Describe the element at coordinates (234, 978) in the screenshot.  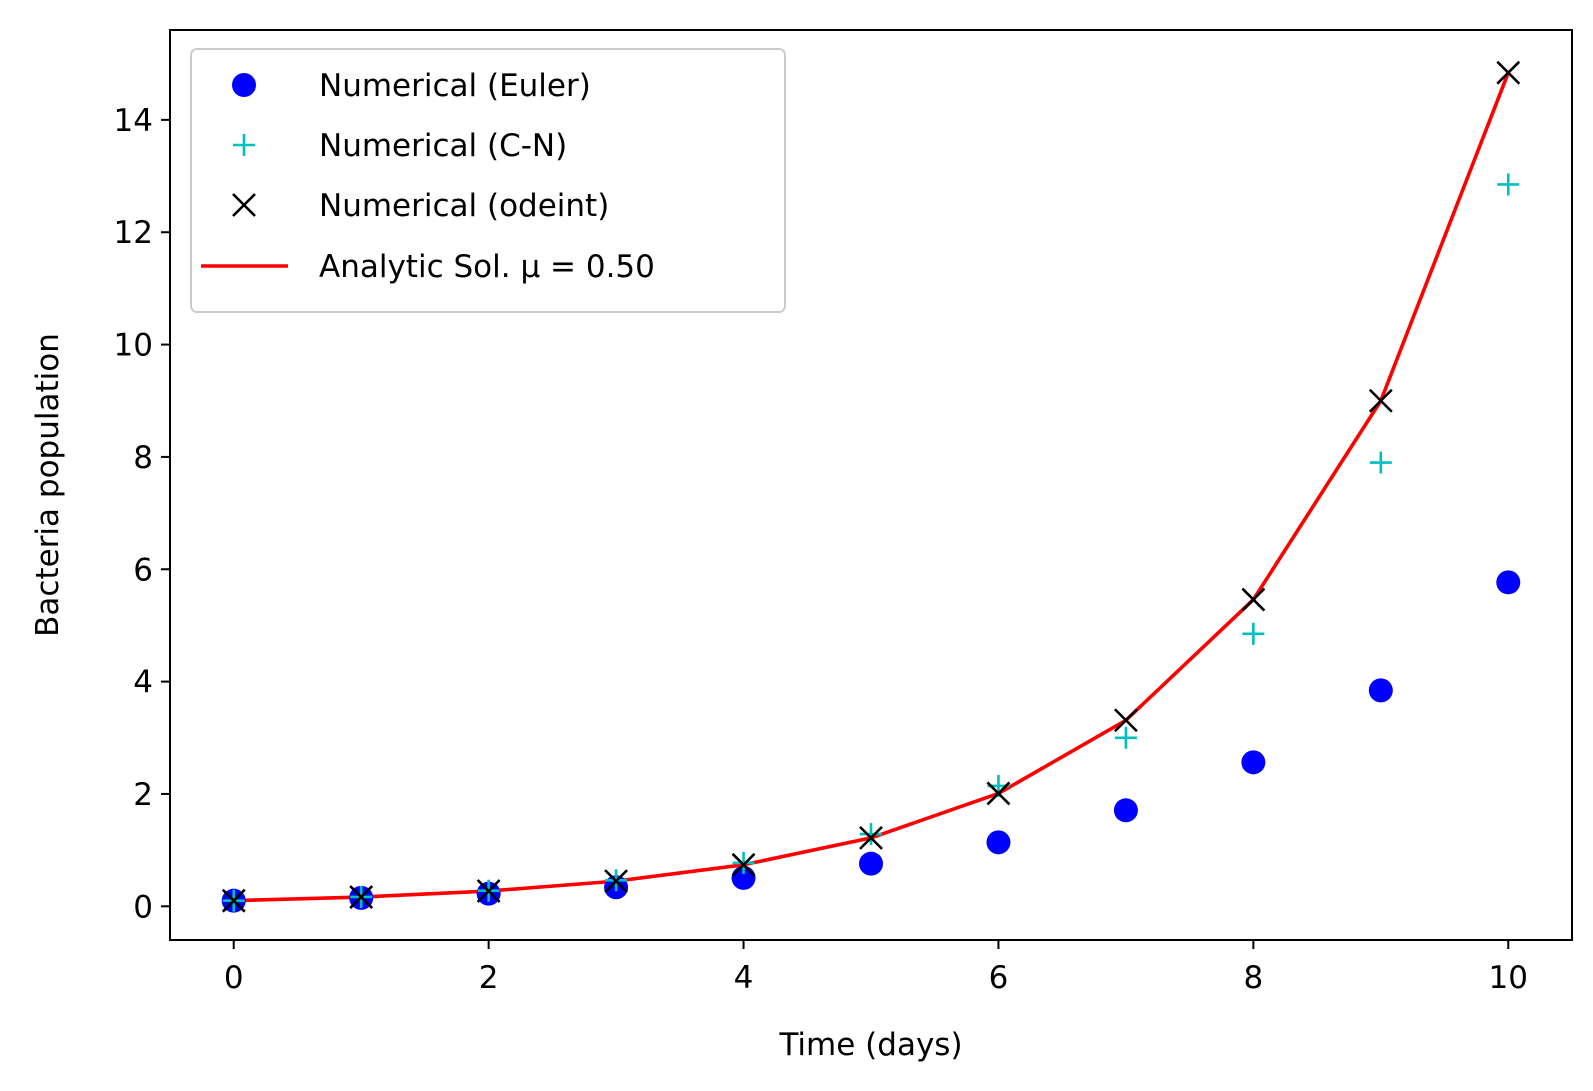
I see `x-tick-label: 0` at that location.